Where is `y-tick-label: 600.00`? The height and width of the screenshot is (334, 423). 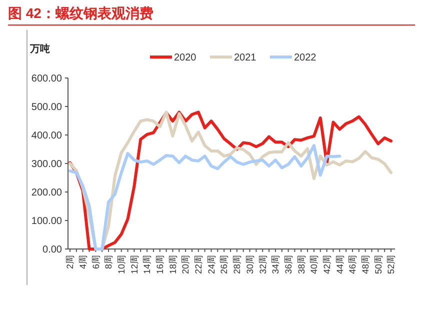
y-tick-label: 600.00 is located at coordinates (46, 79).